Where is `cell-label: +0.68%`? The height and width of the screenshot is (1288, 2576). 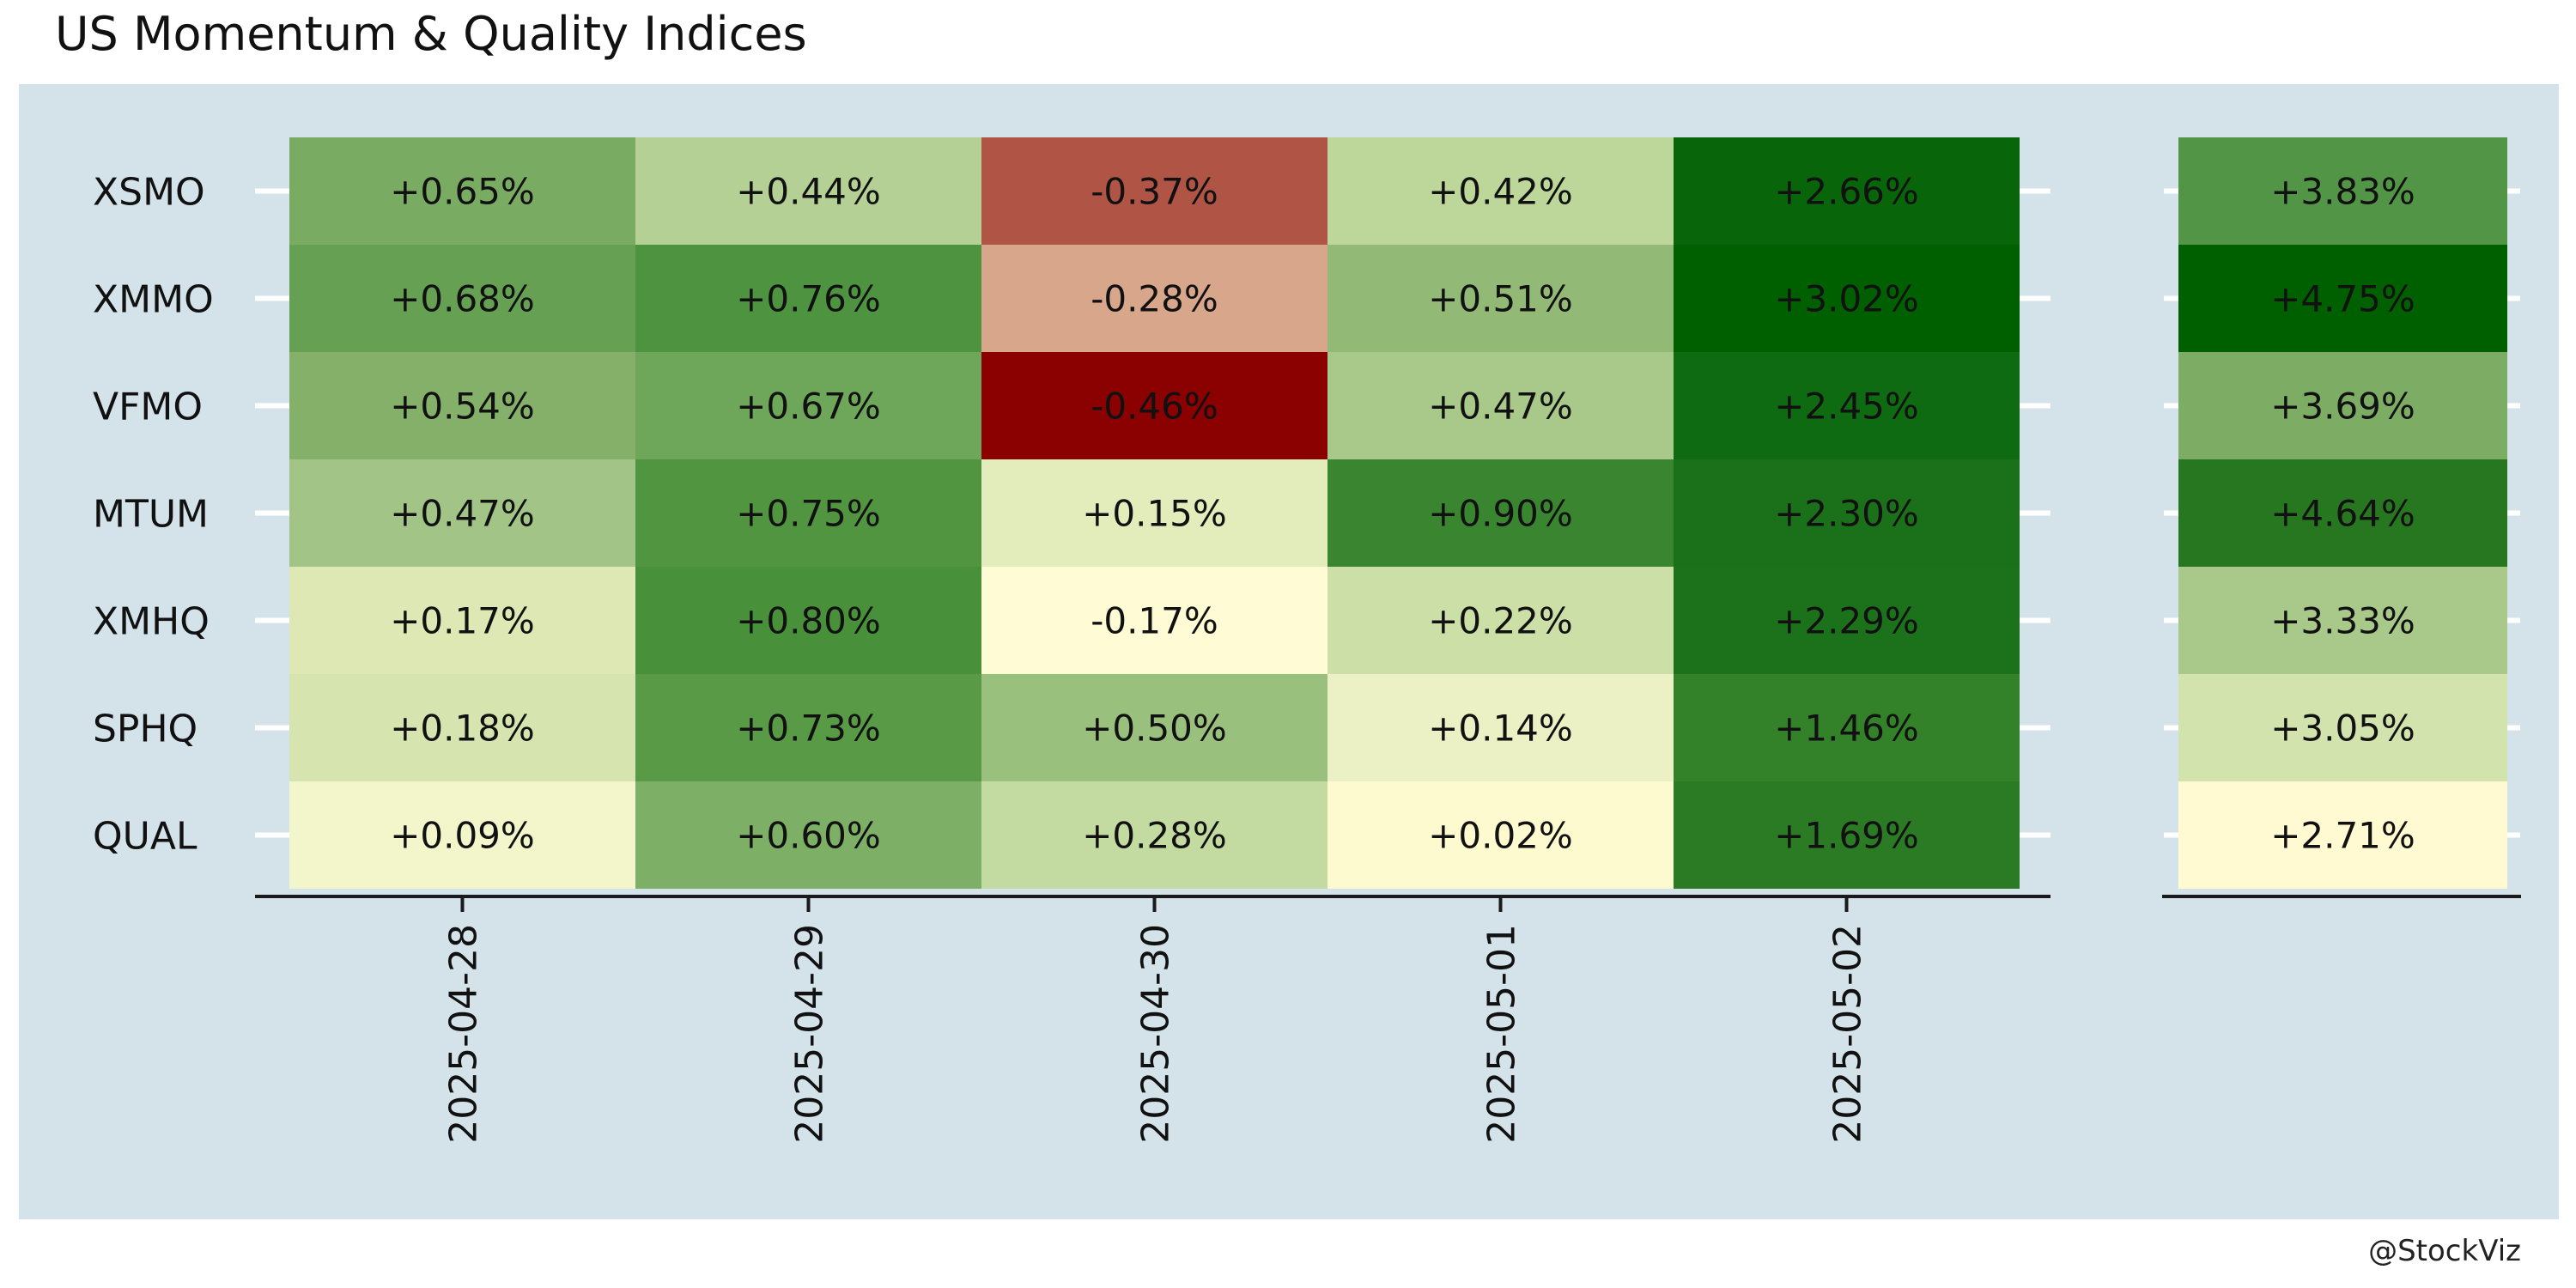 cell-label: +0.68% is located at coordinates (463, 299).